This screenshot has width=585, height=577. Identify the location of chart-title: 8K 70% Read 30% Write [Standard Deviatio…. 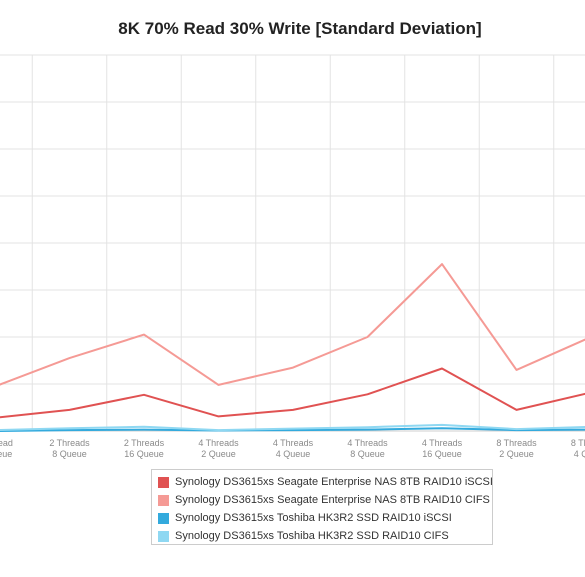
(300, 28).